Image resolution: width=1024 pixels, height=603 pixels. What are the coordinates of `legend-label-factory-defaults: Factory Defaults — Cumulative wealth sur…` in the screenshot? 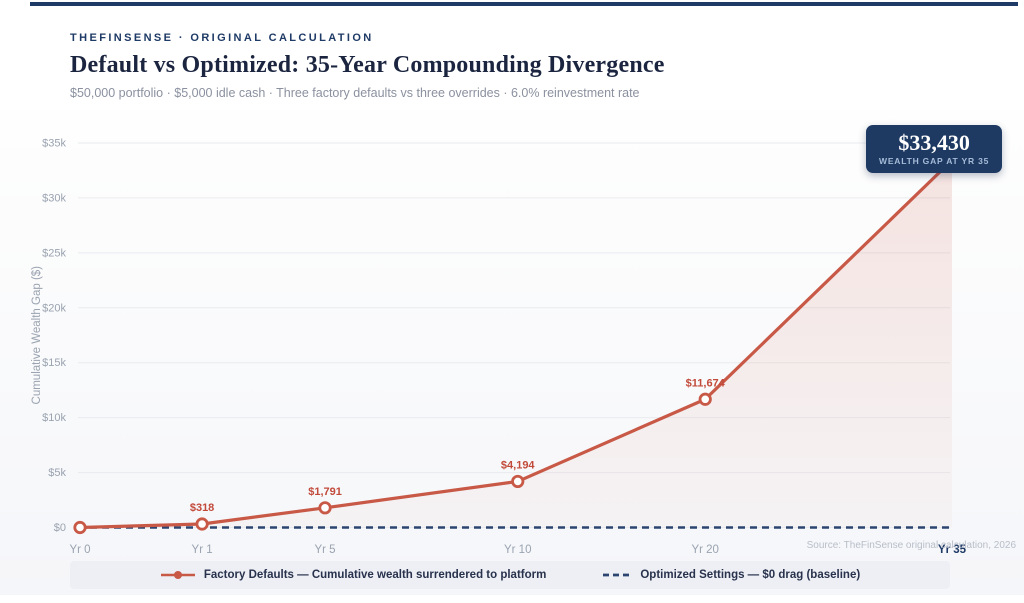 It's located at (375, 575).